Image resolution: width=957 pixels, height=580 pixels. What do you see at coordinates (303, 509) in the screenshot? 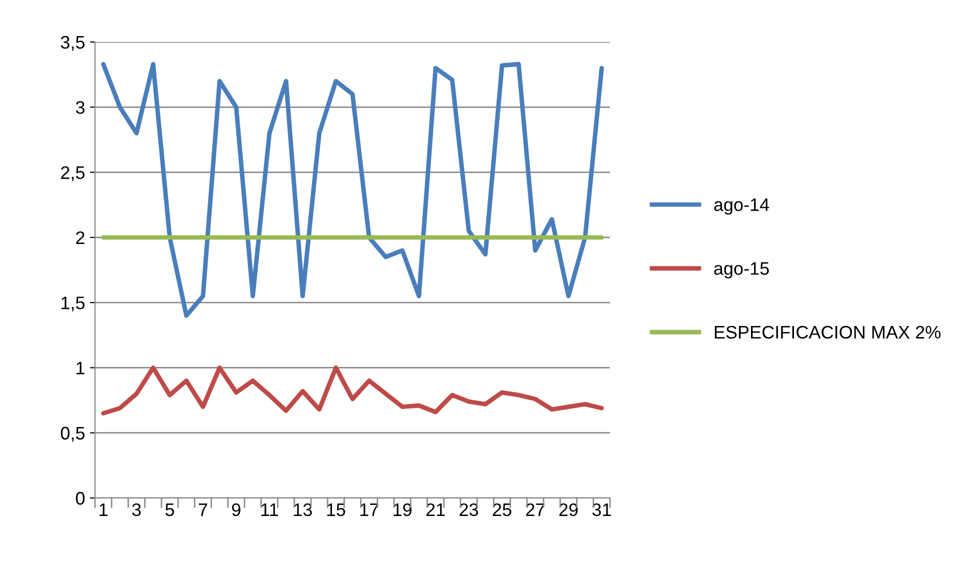
I see `x-tick-label: 13` at bounding box center [303, 509].